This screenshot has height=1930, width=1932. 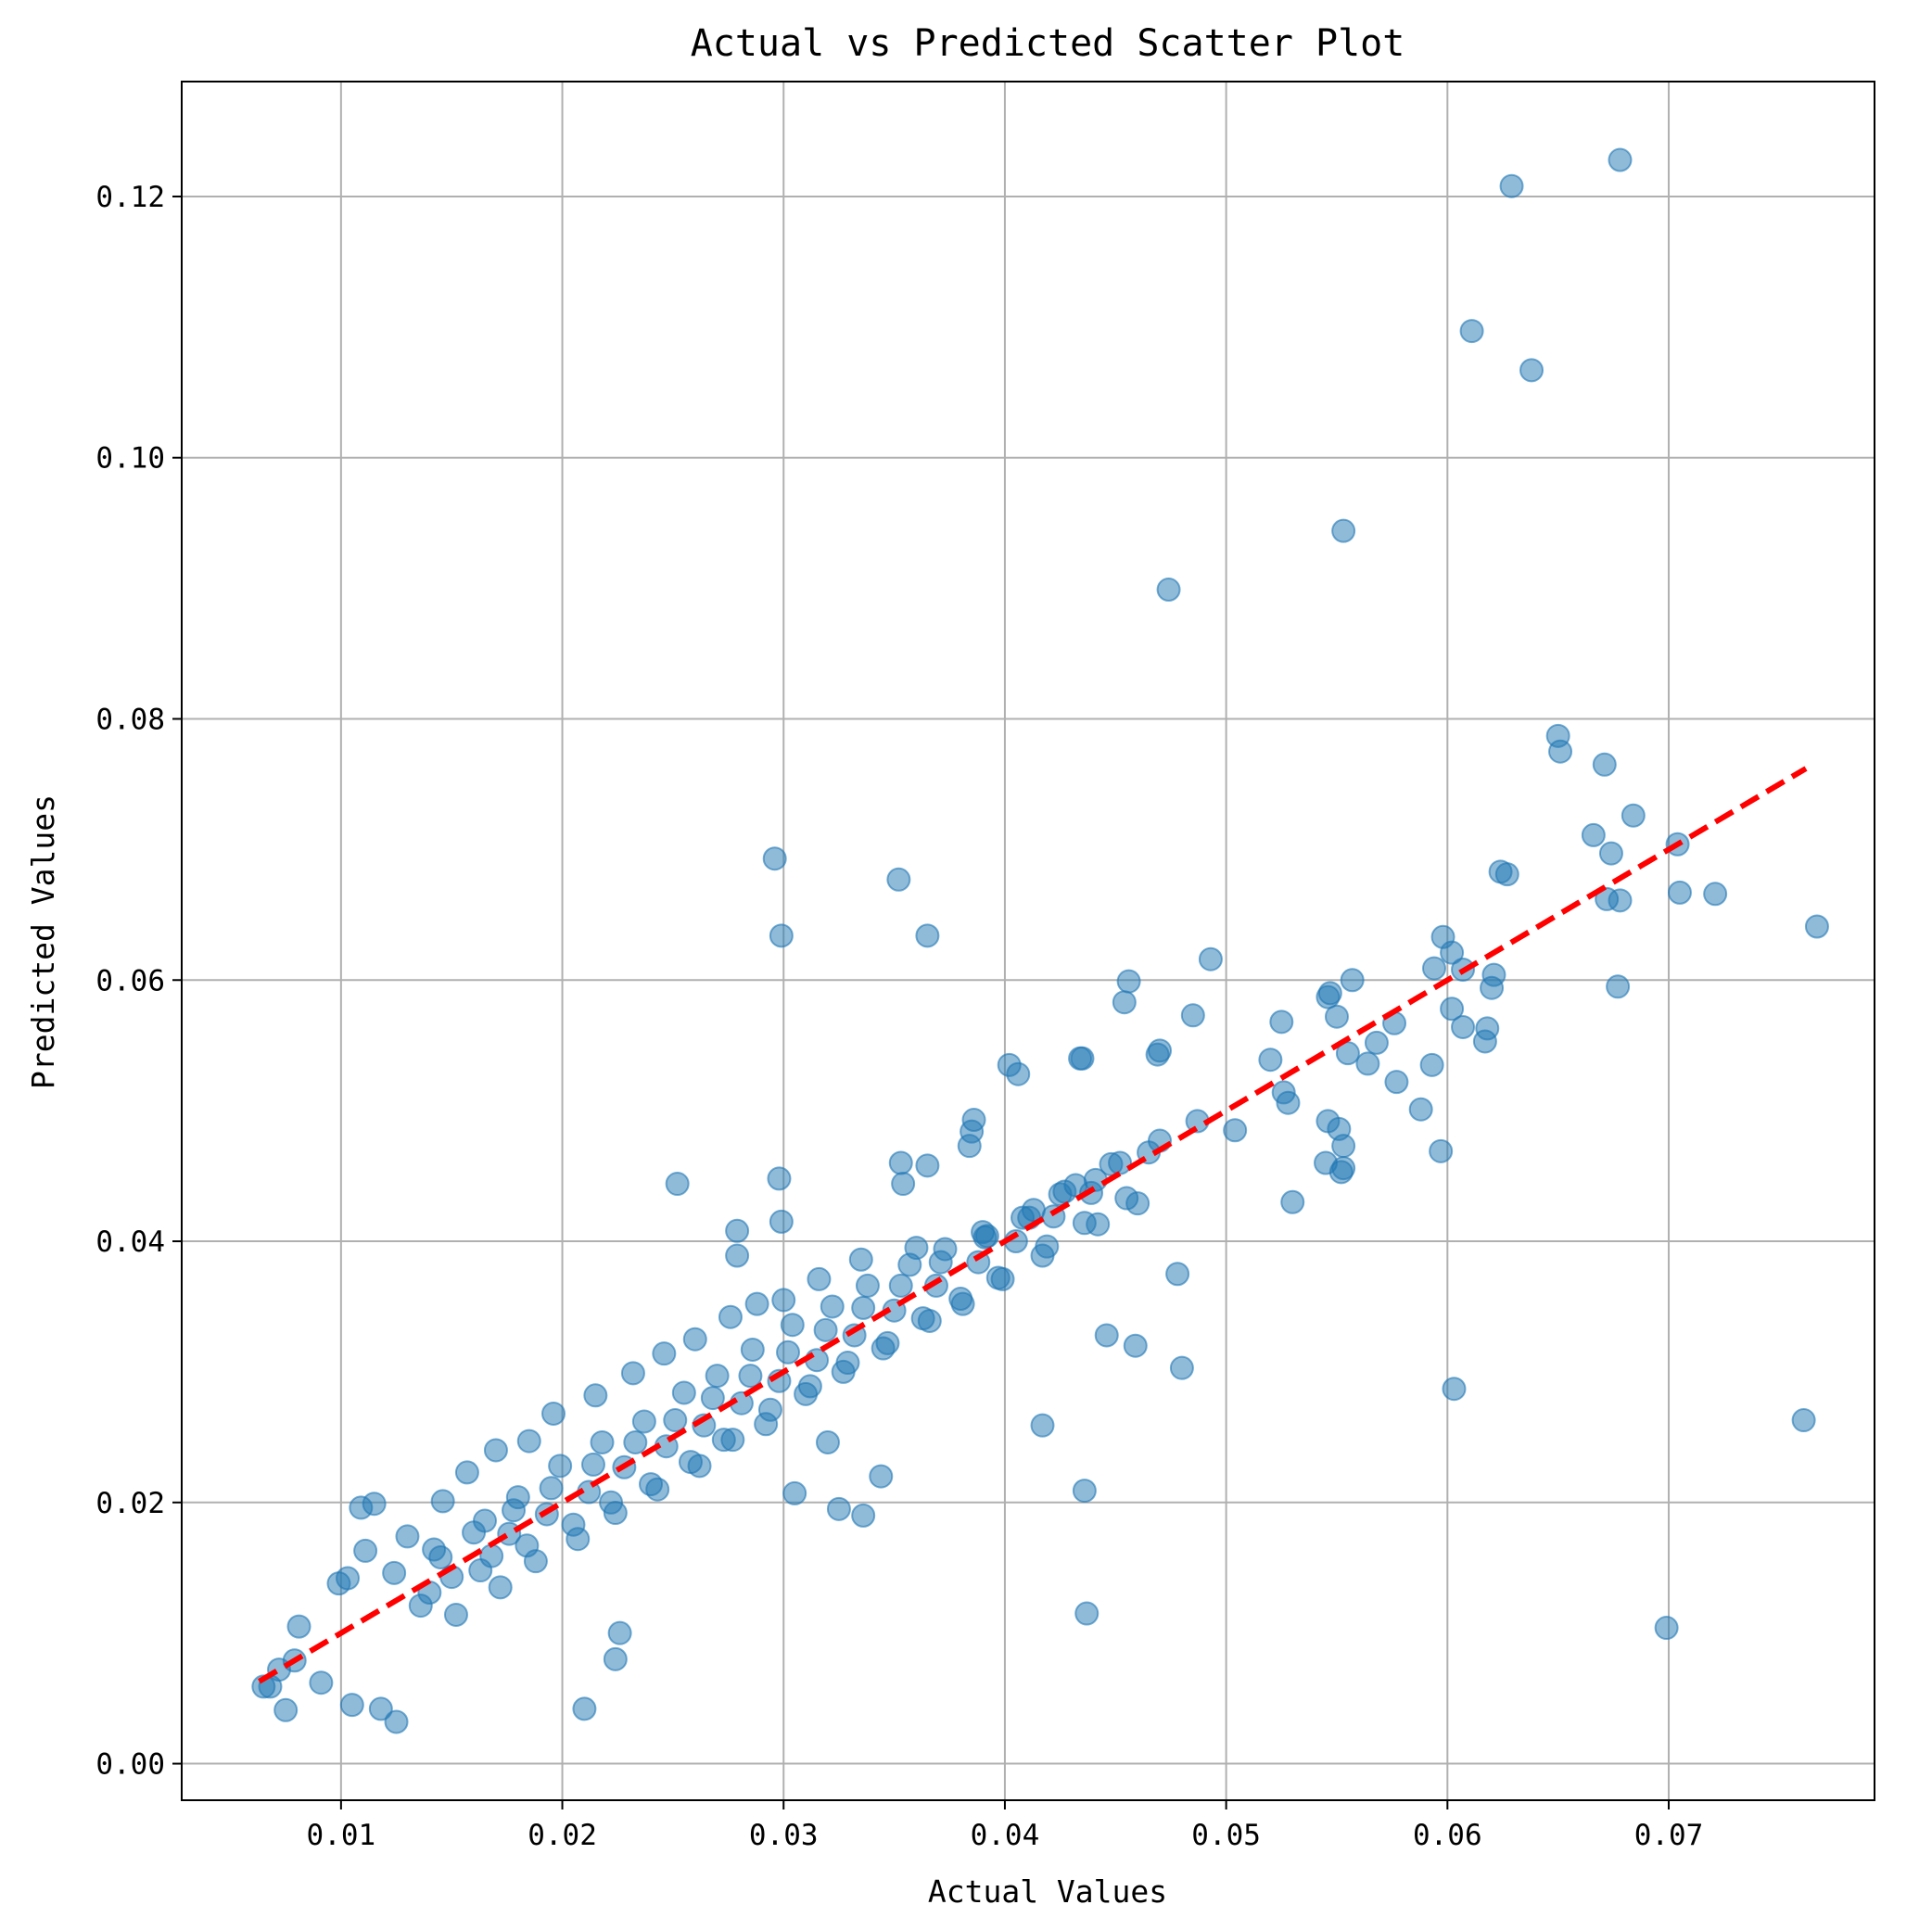 I want to click on y-tick-label: 0.04, so click(x=130, y=1242).